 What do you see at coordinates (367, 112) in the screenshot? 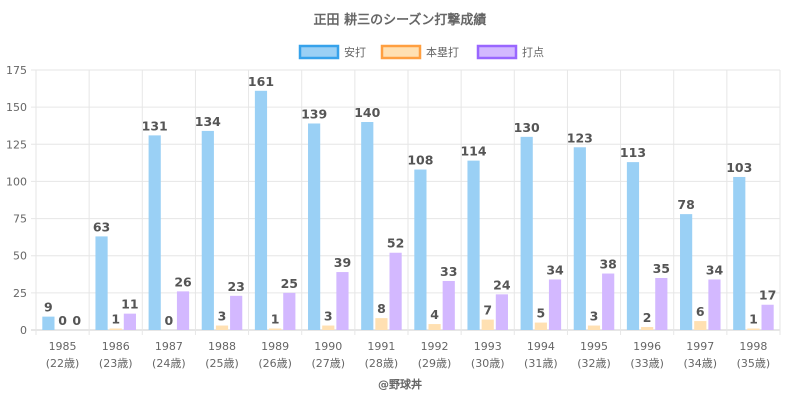
I see `data-label: 140` at bounding box center [367, 112].